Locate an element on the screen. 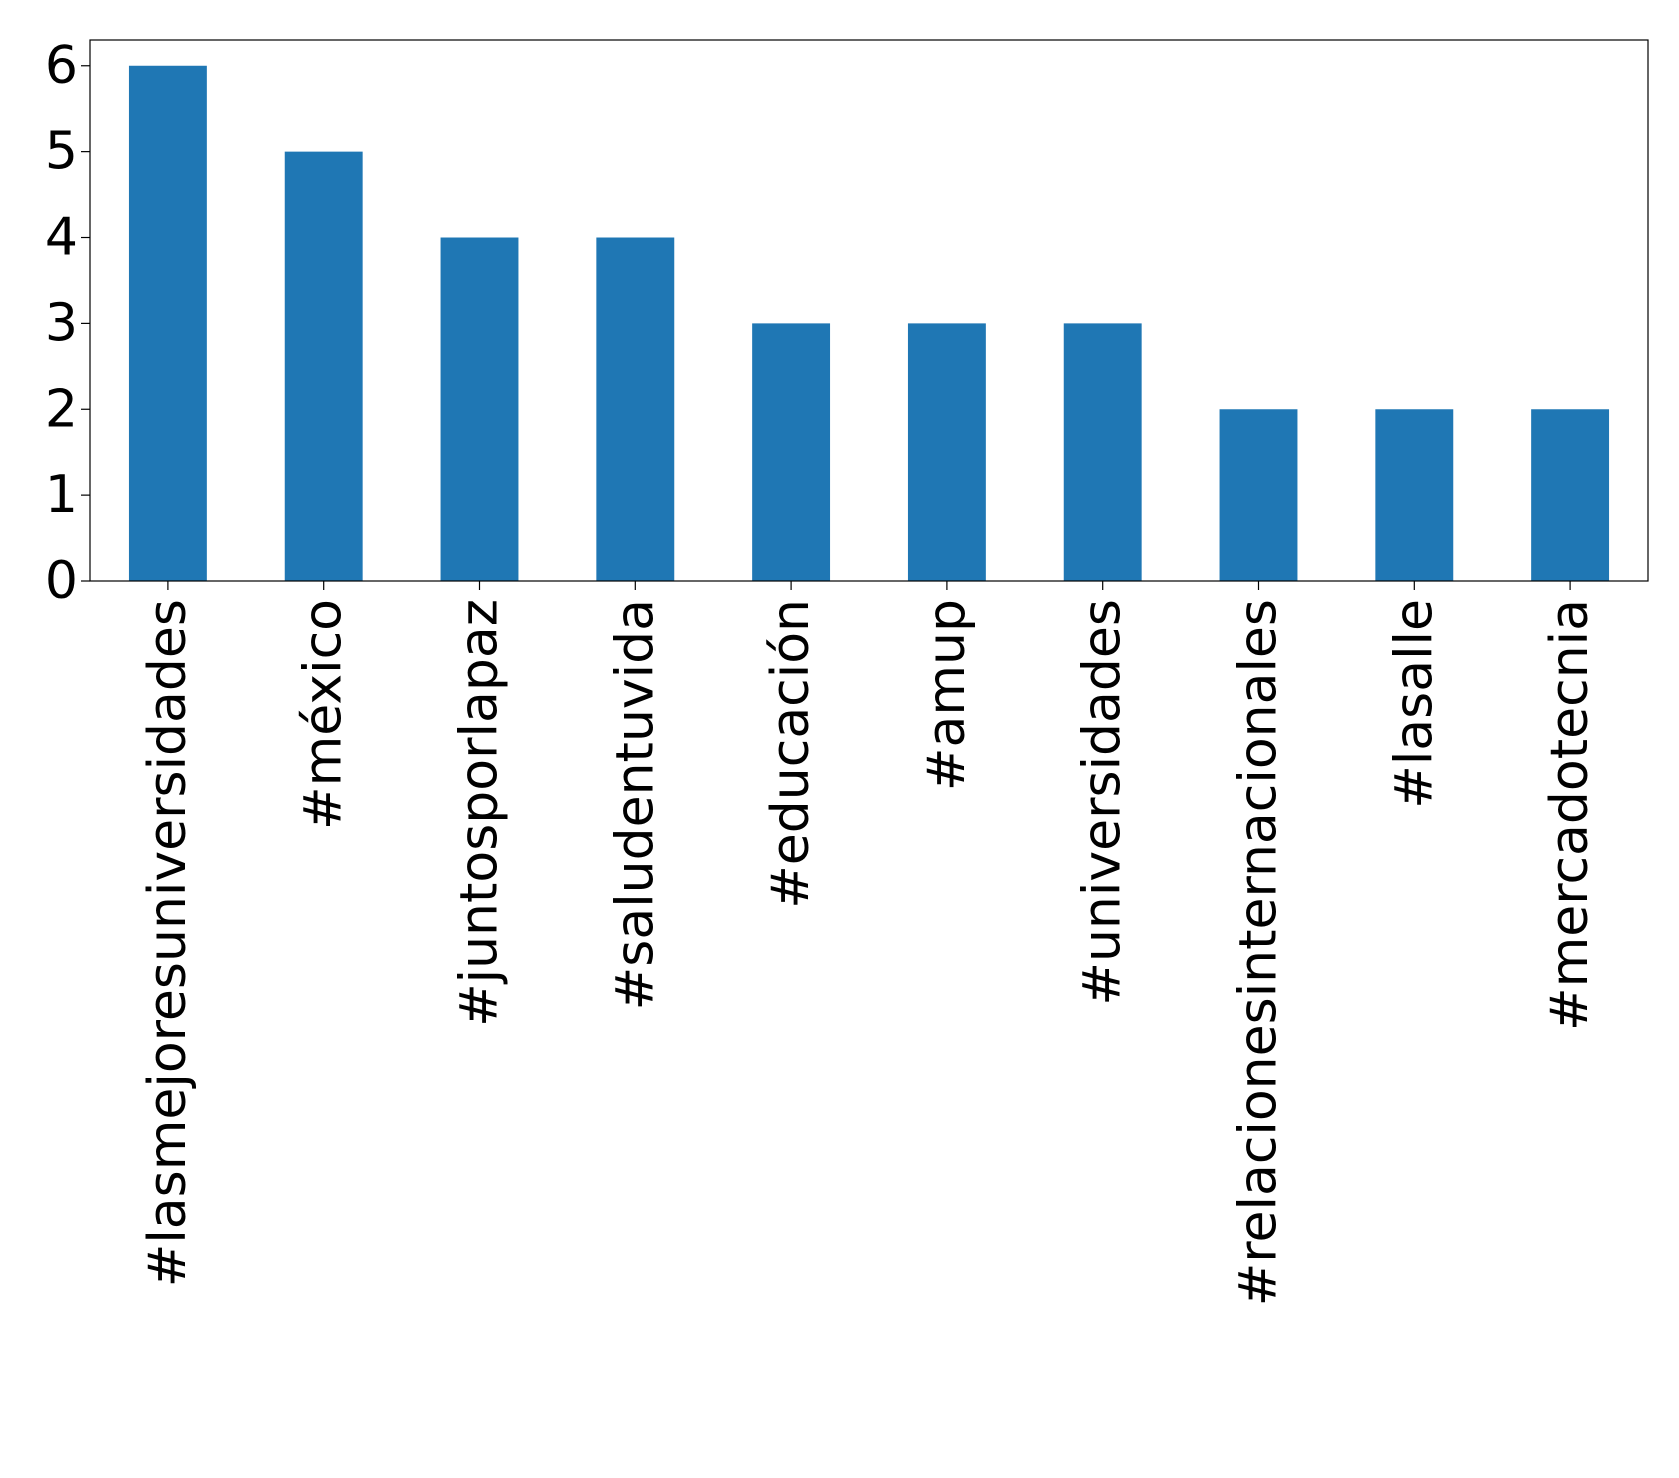 The image size is (1679, 1478). y-tick-label: 6 is located at coordinates (61, 66).